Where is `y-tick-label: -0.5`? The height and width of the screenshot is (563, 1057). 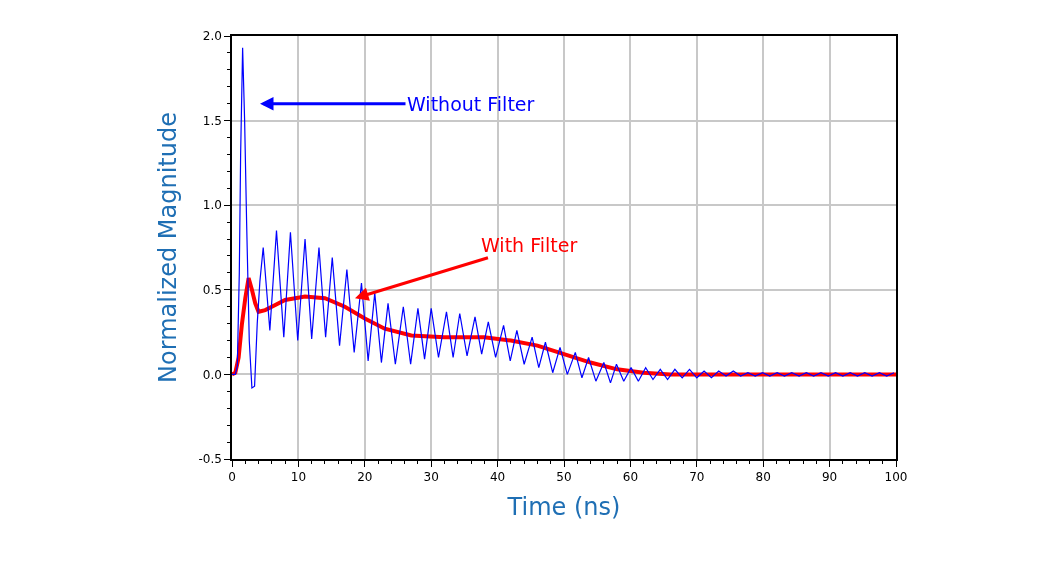 y-tick-label: -0.5 is located at coordinates (210, 459).